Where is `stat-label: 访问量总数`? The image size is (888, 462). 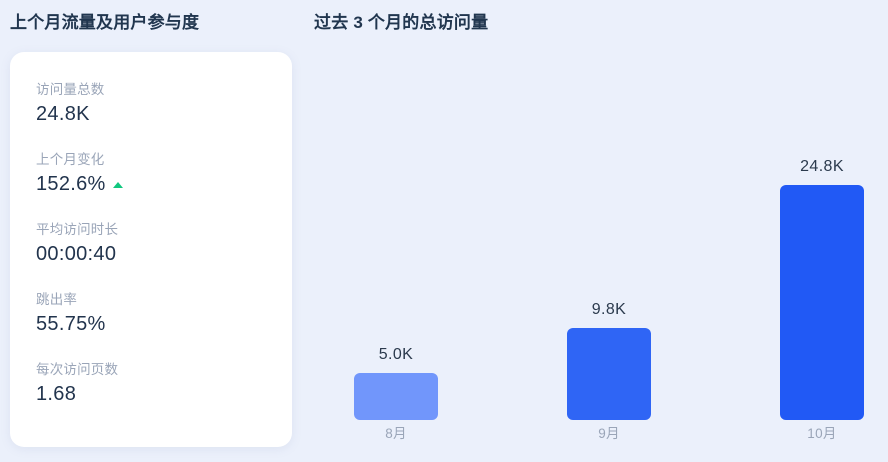 stat-label: 访问量总数 is located at coordinates (70, 89).